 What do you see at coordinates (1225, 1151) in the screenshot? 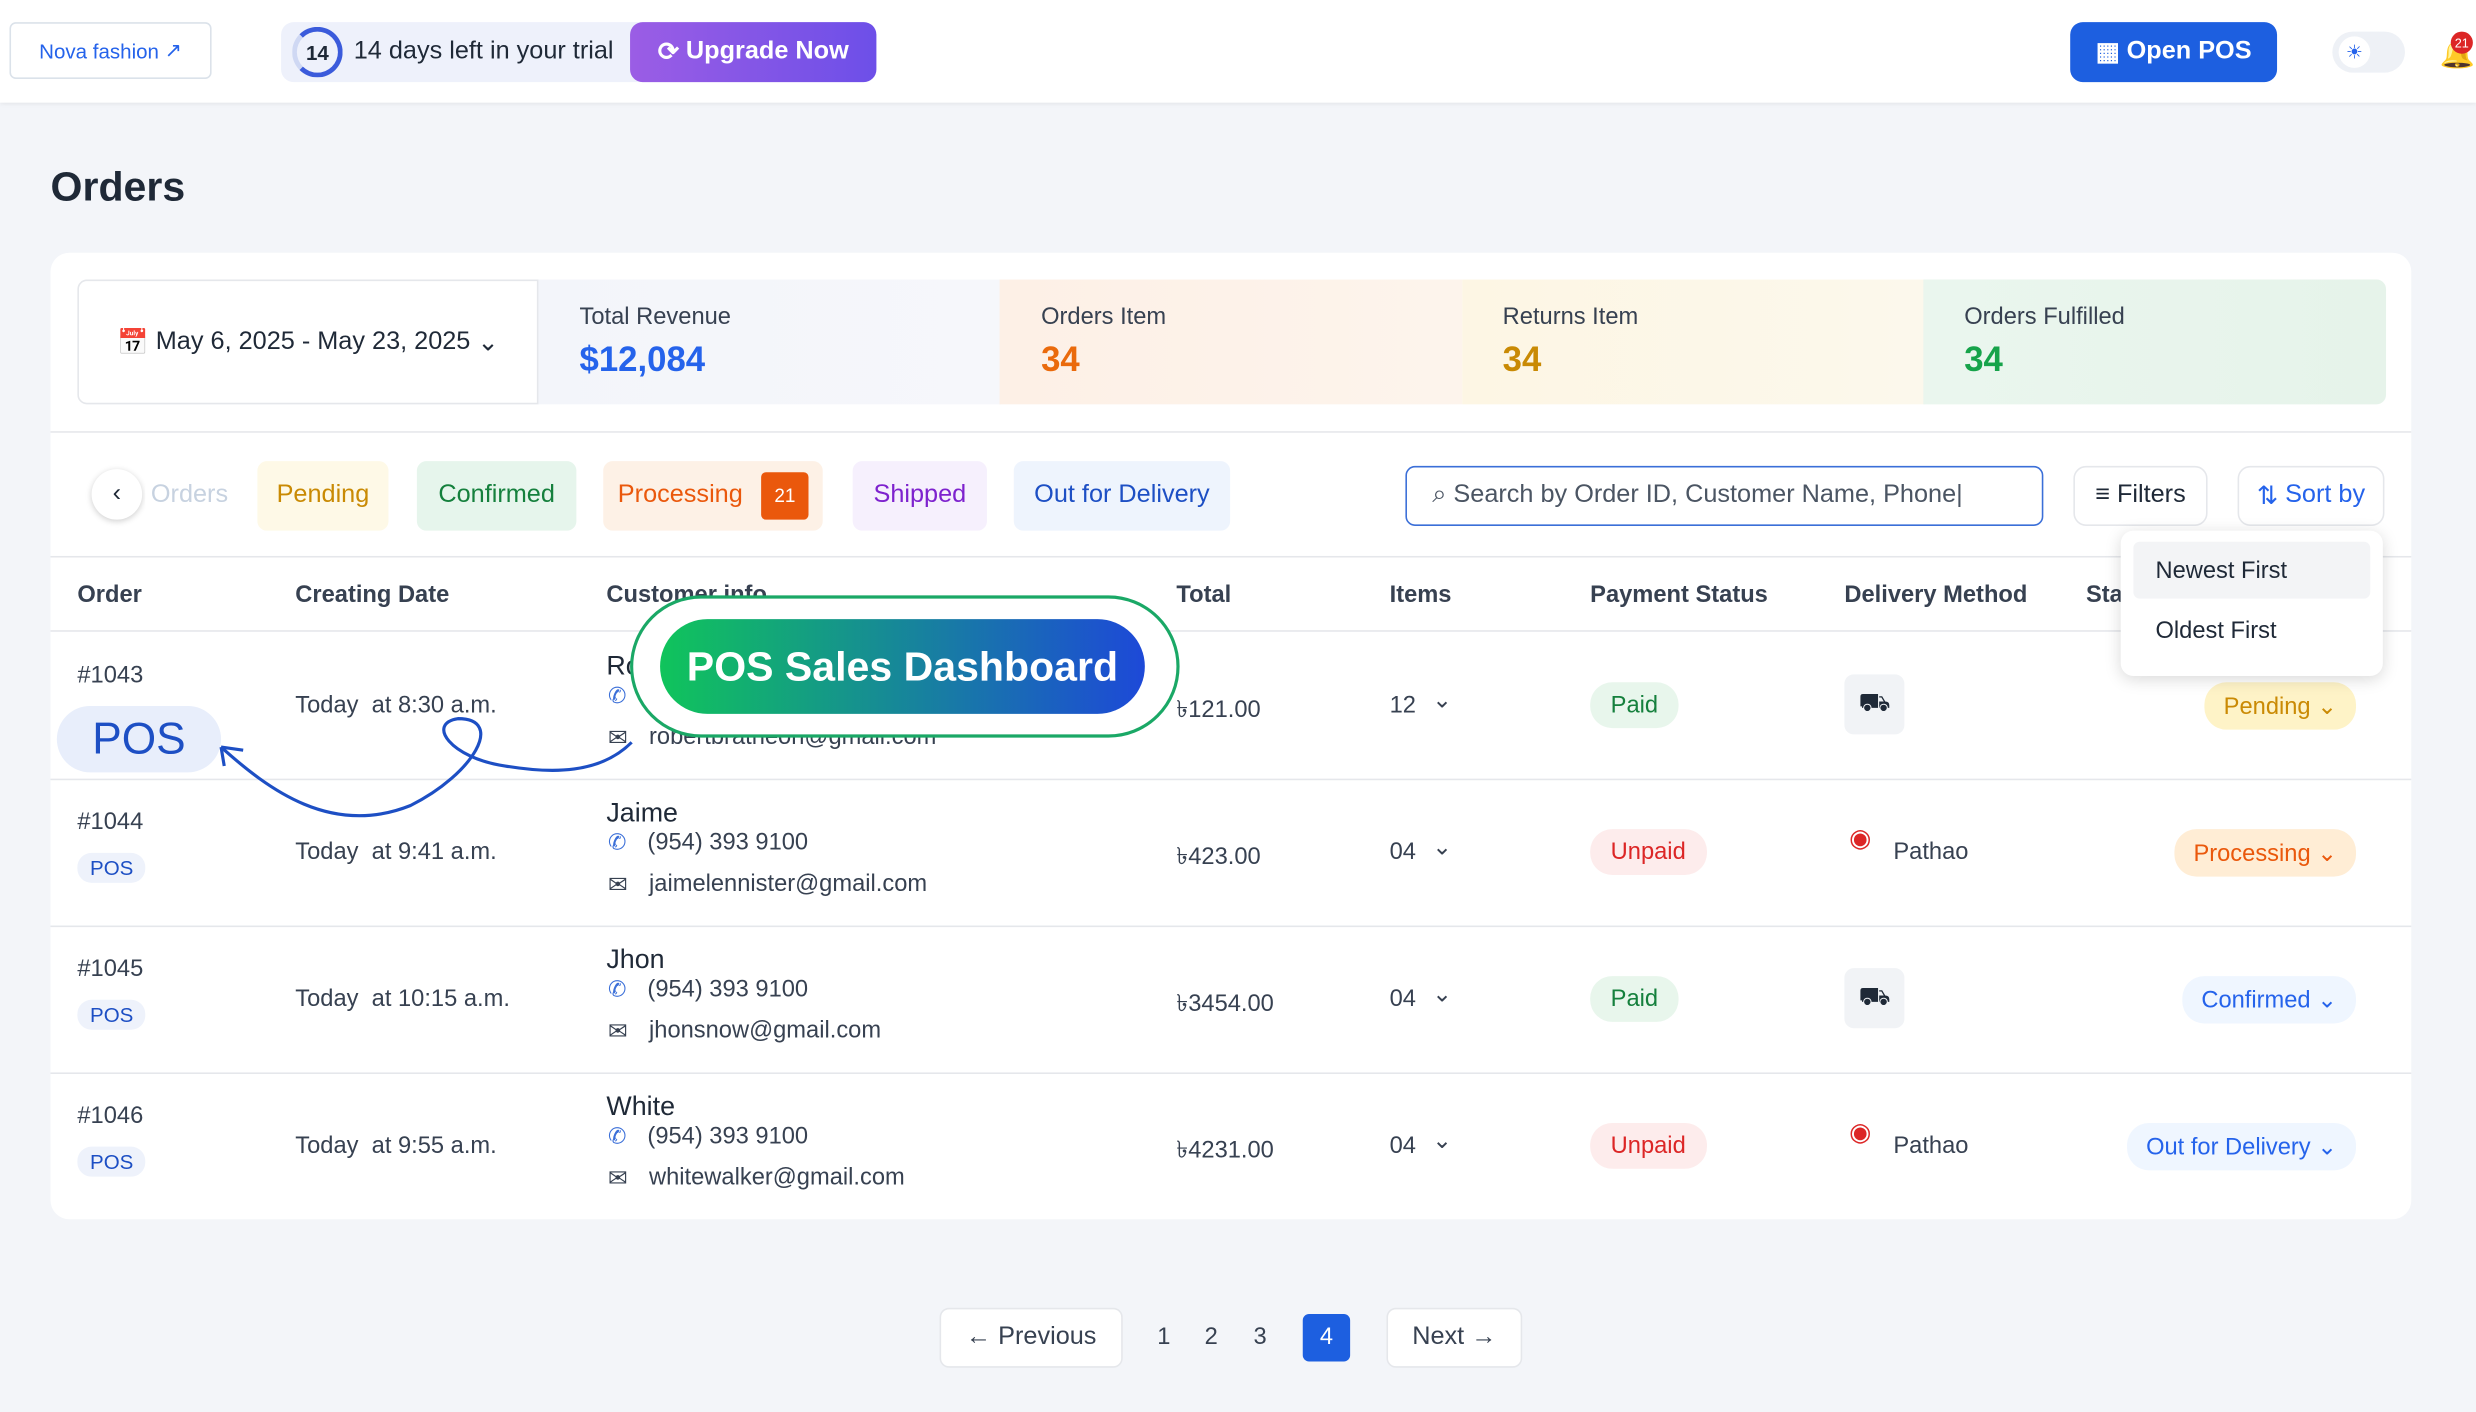
I see `order-total: ৳4231.00` at bounding box center [1225, 1151].